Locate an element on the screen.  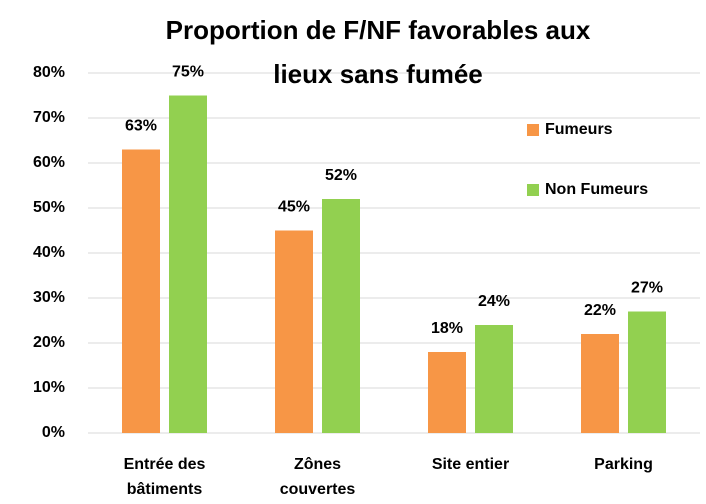
chart-title: Proportion de F/NF favorables aux is located at coordinates (378, 30).